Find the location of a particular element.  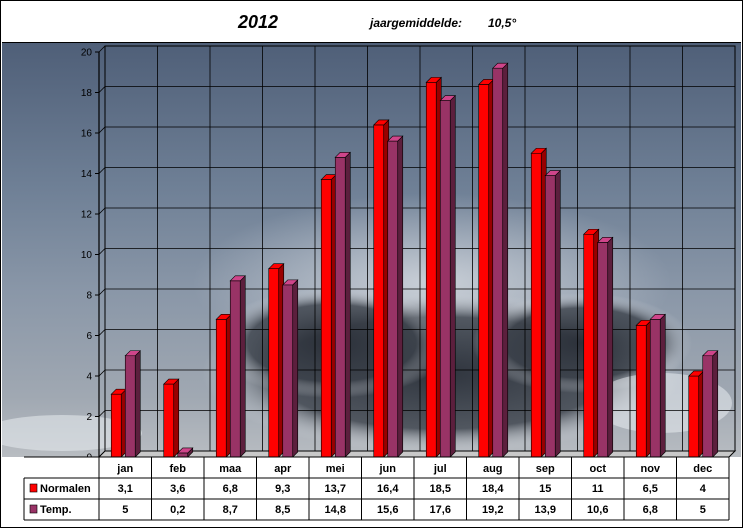

data-value-label: 17,6 is located at coordinates (440, 510).